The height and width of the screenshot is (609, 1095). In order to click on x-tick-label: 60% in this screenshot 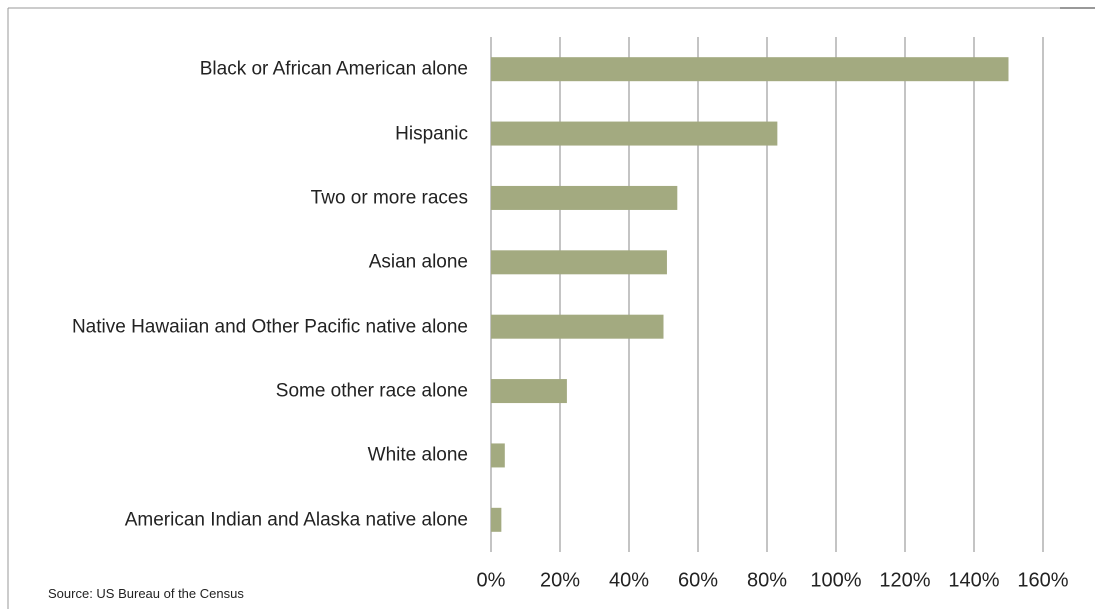, I will do `click(698, 580)`.